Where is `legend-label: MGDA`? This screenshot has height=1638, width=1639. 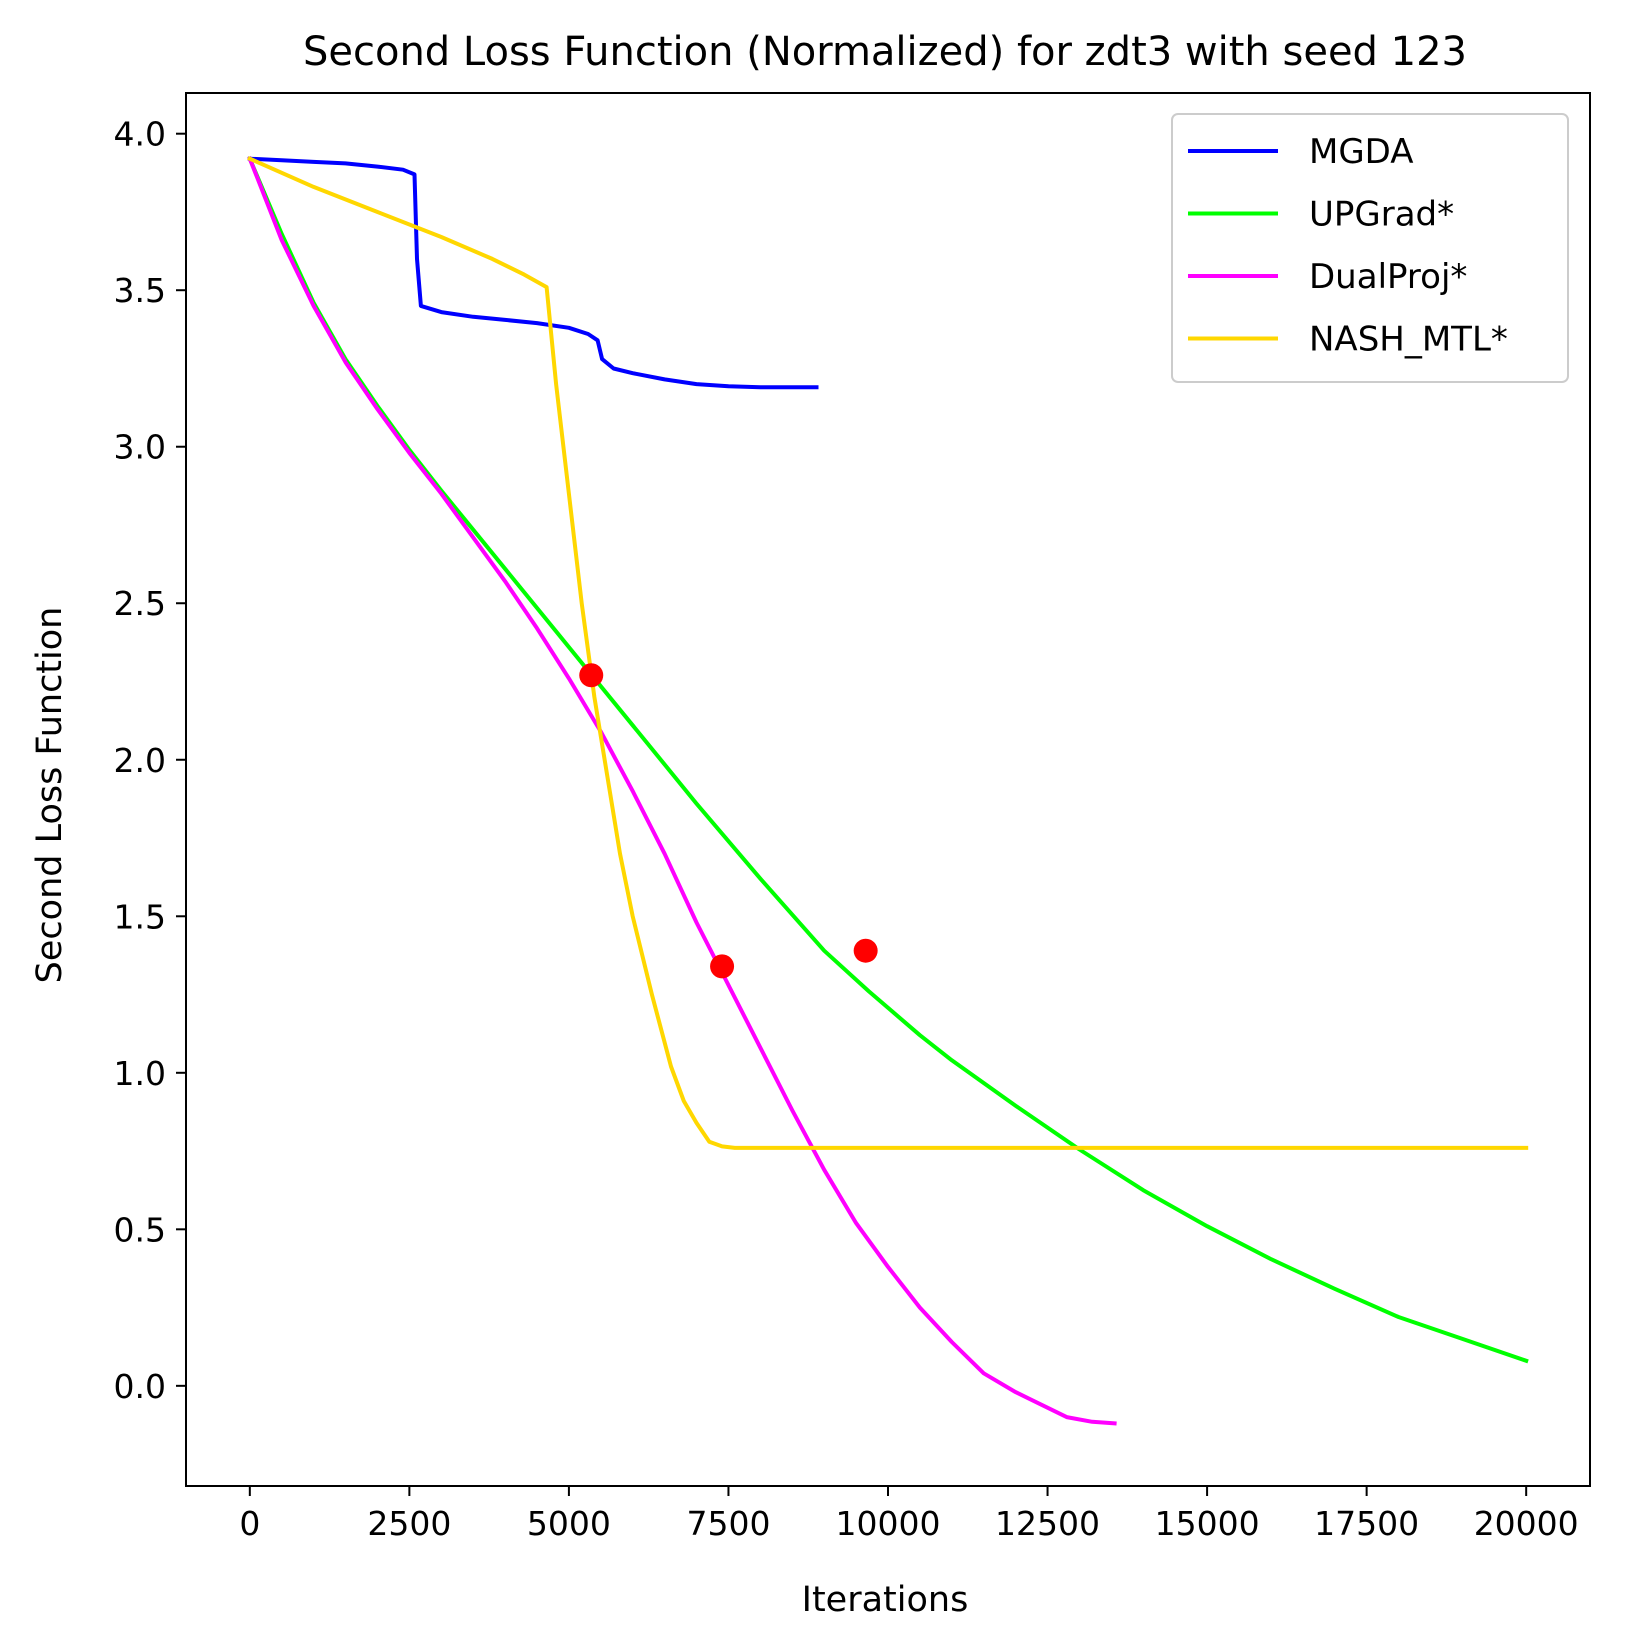 legend-label: MGDA is located at coordinates (1361, 152).